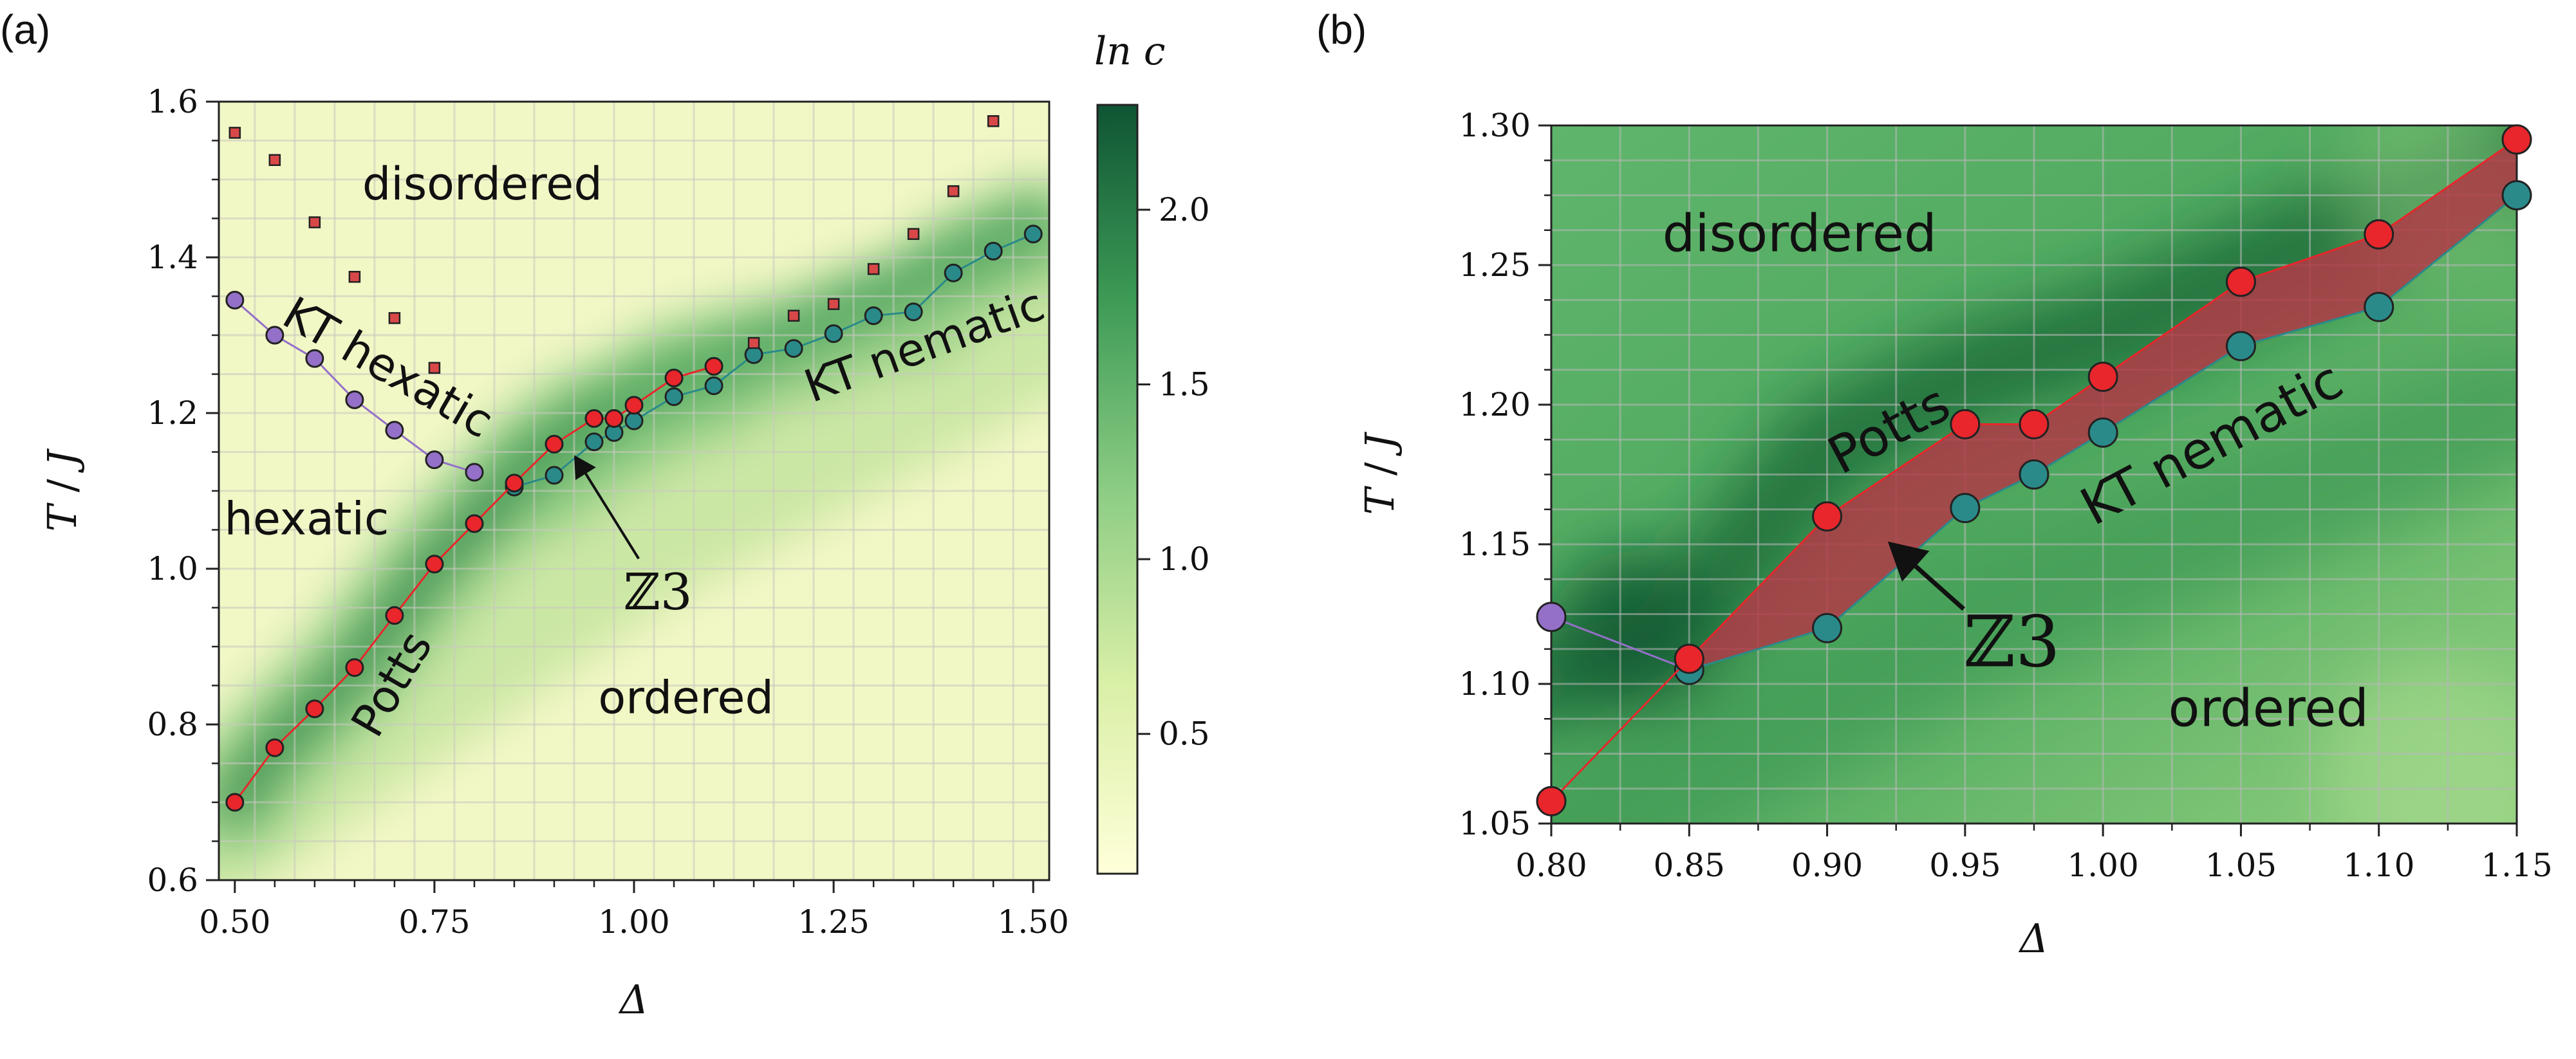 The image size is (2576, 1059). I want to click on colorbar-title: ln c, so click(1130, 51).